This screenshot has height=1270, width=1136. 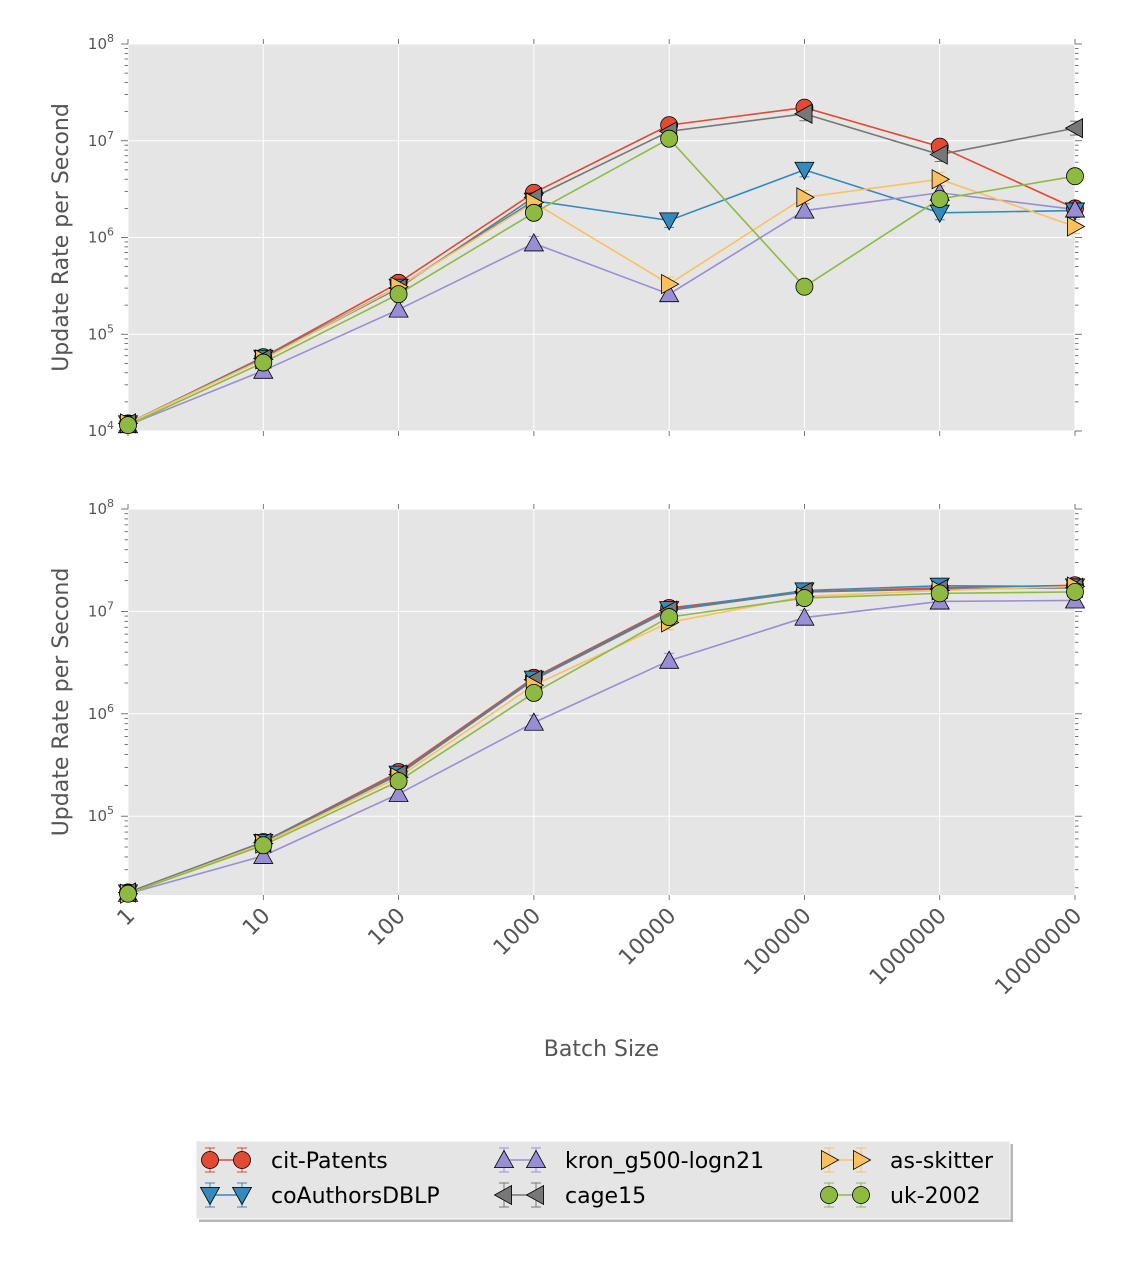 What do you see at coordinates (256, 922) in the screenshot?
I see `x-tick-label: 10` at bounding box center [256, 922].